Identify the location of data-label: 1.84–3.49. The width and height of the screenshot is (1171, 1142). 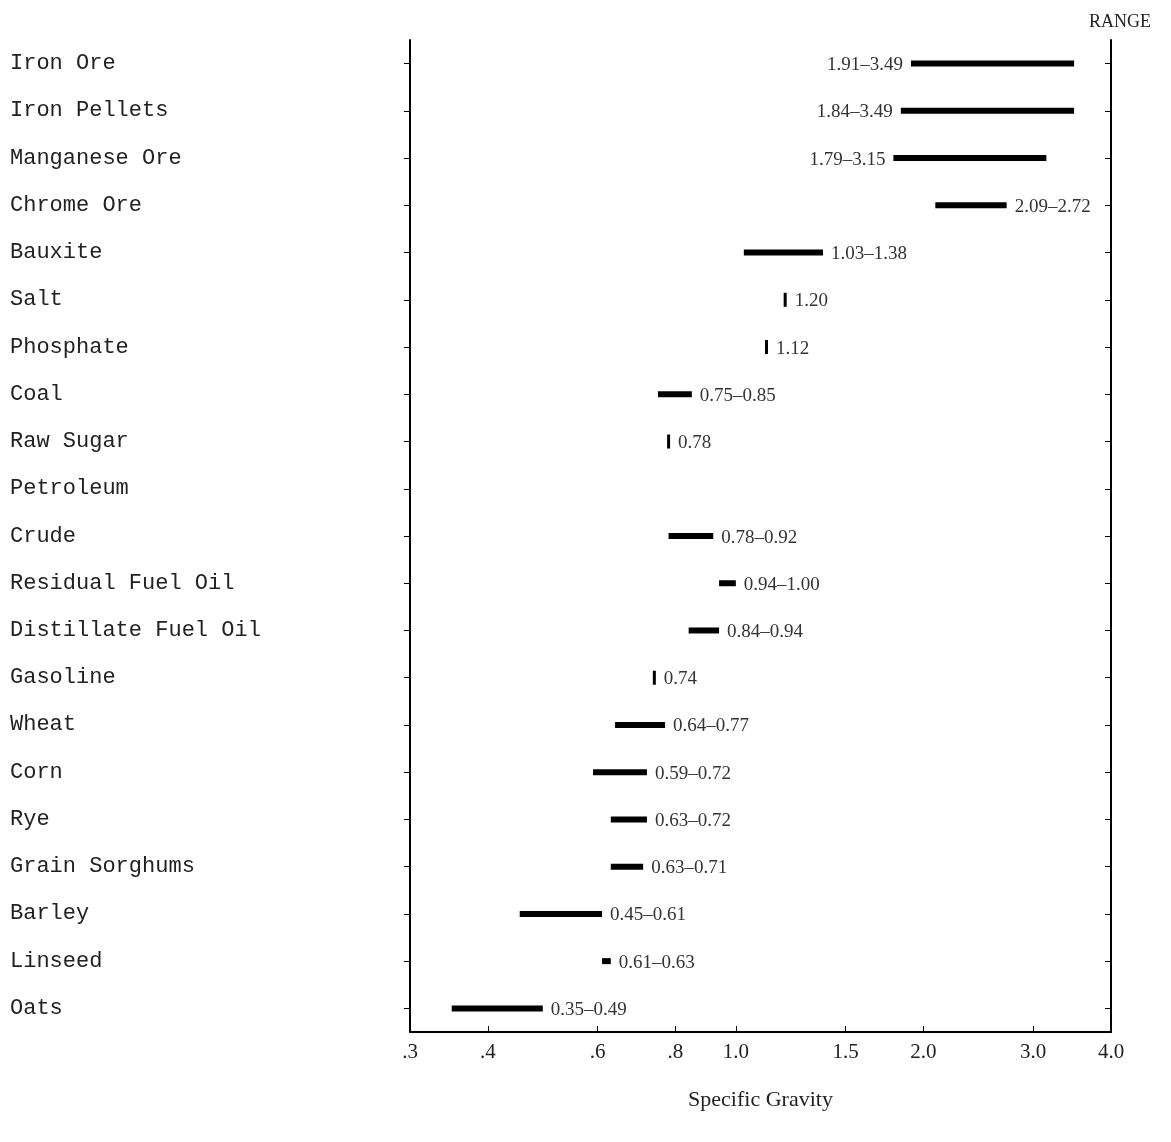
(854, 111).